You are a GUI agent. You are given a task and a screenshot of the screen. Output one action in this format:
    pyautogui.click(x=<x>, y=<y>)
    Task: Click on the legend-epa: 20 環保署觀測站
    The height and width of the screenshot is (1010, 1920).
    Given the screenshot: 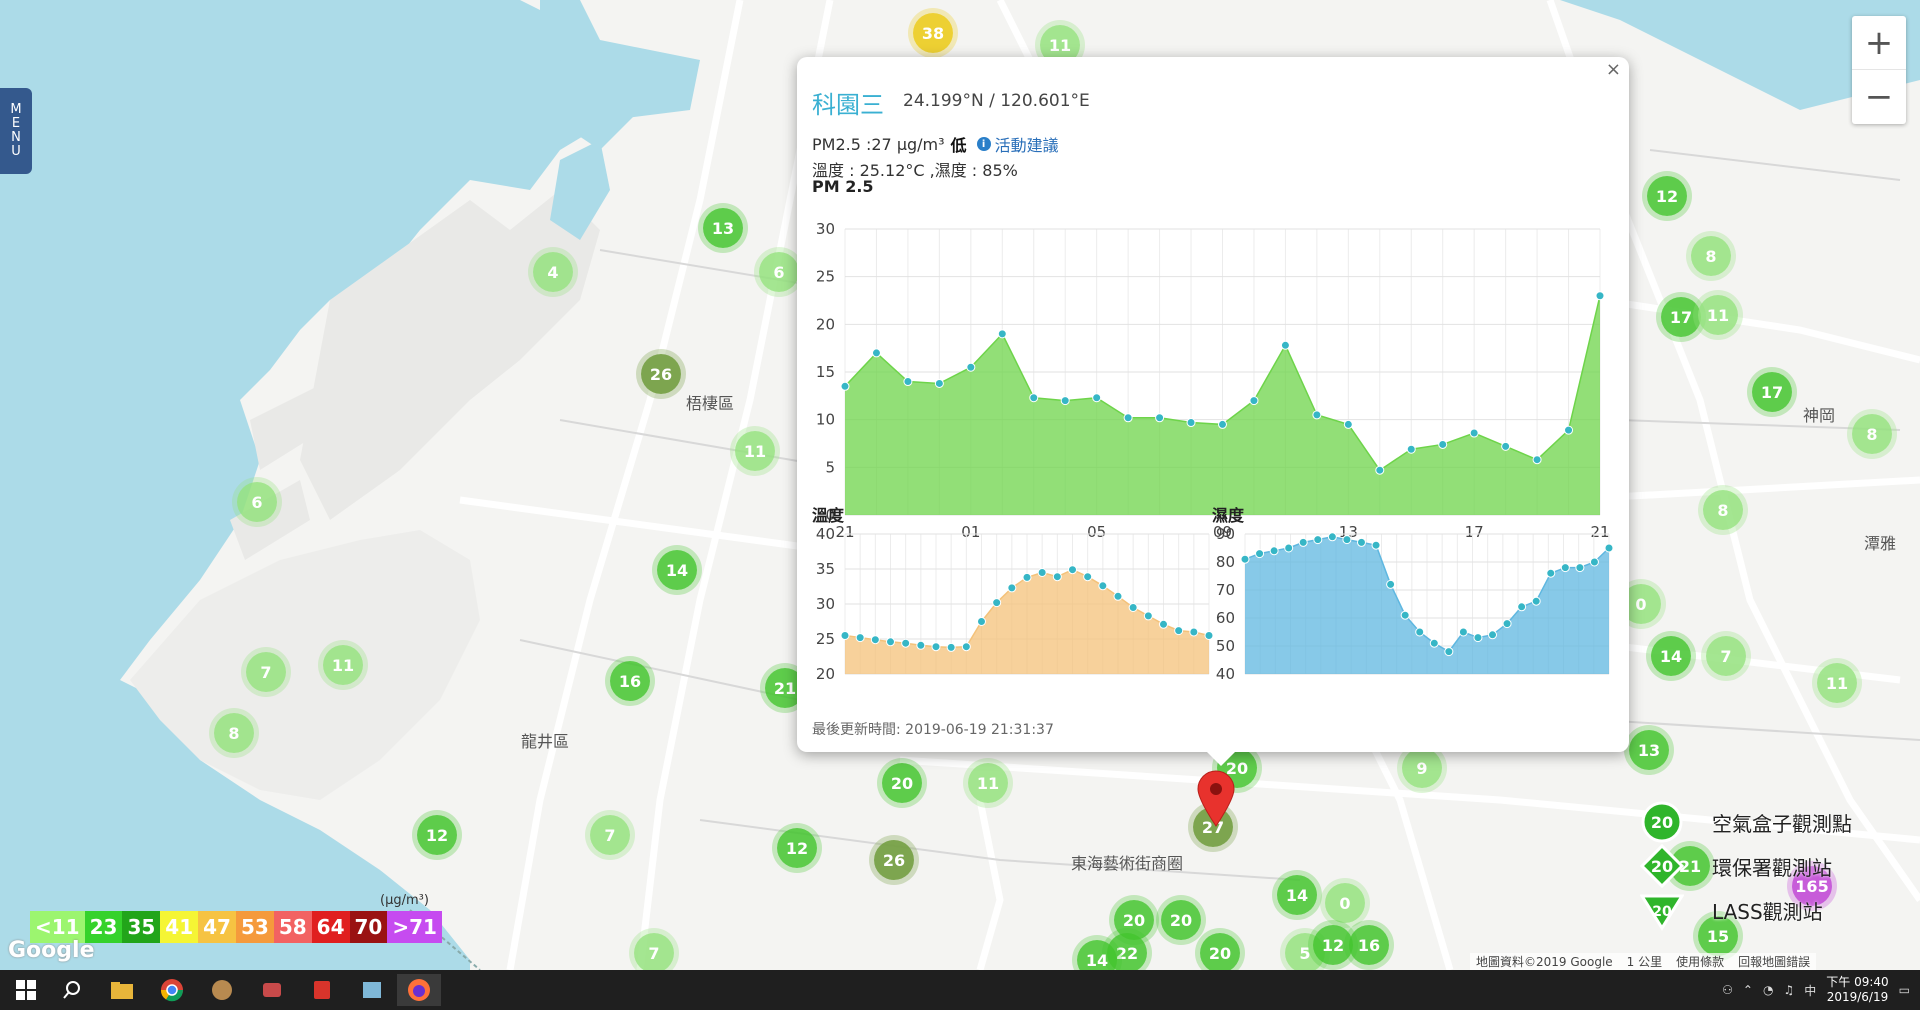 What is the action you would take?
    pyautogui.click(x=1736, y=866)
    